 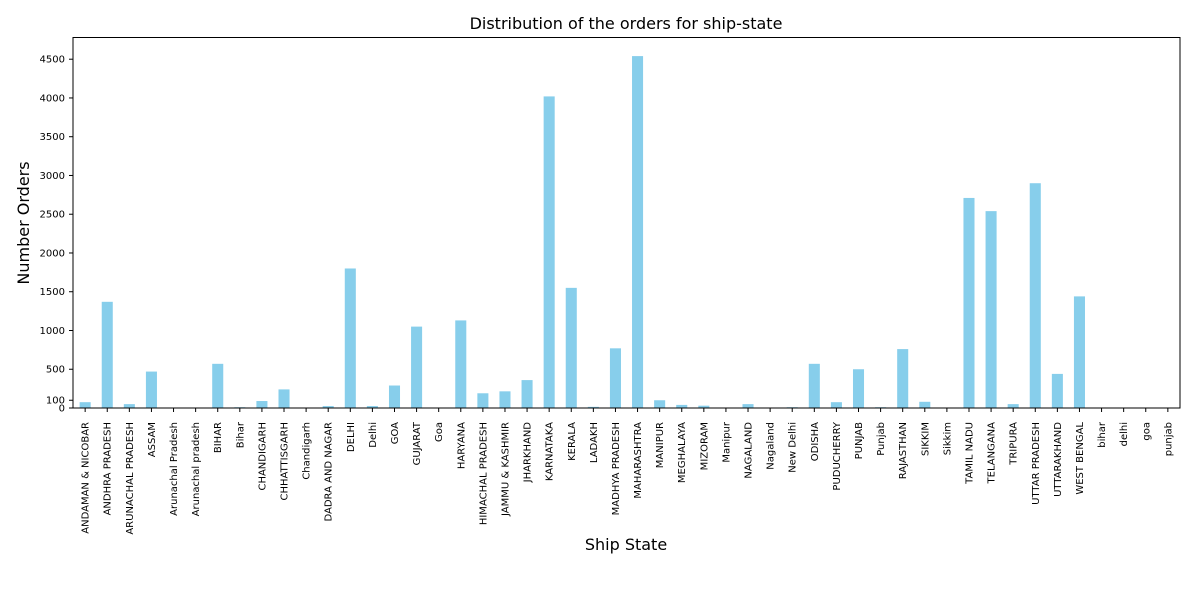 What do you see at coordinates (903, 450) in the screenshot?
I see `x-tick-label: RAJASTHAN` at bounding box center [903, 450].